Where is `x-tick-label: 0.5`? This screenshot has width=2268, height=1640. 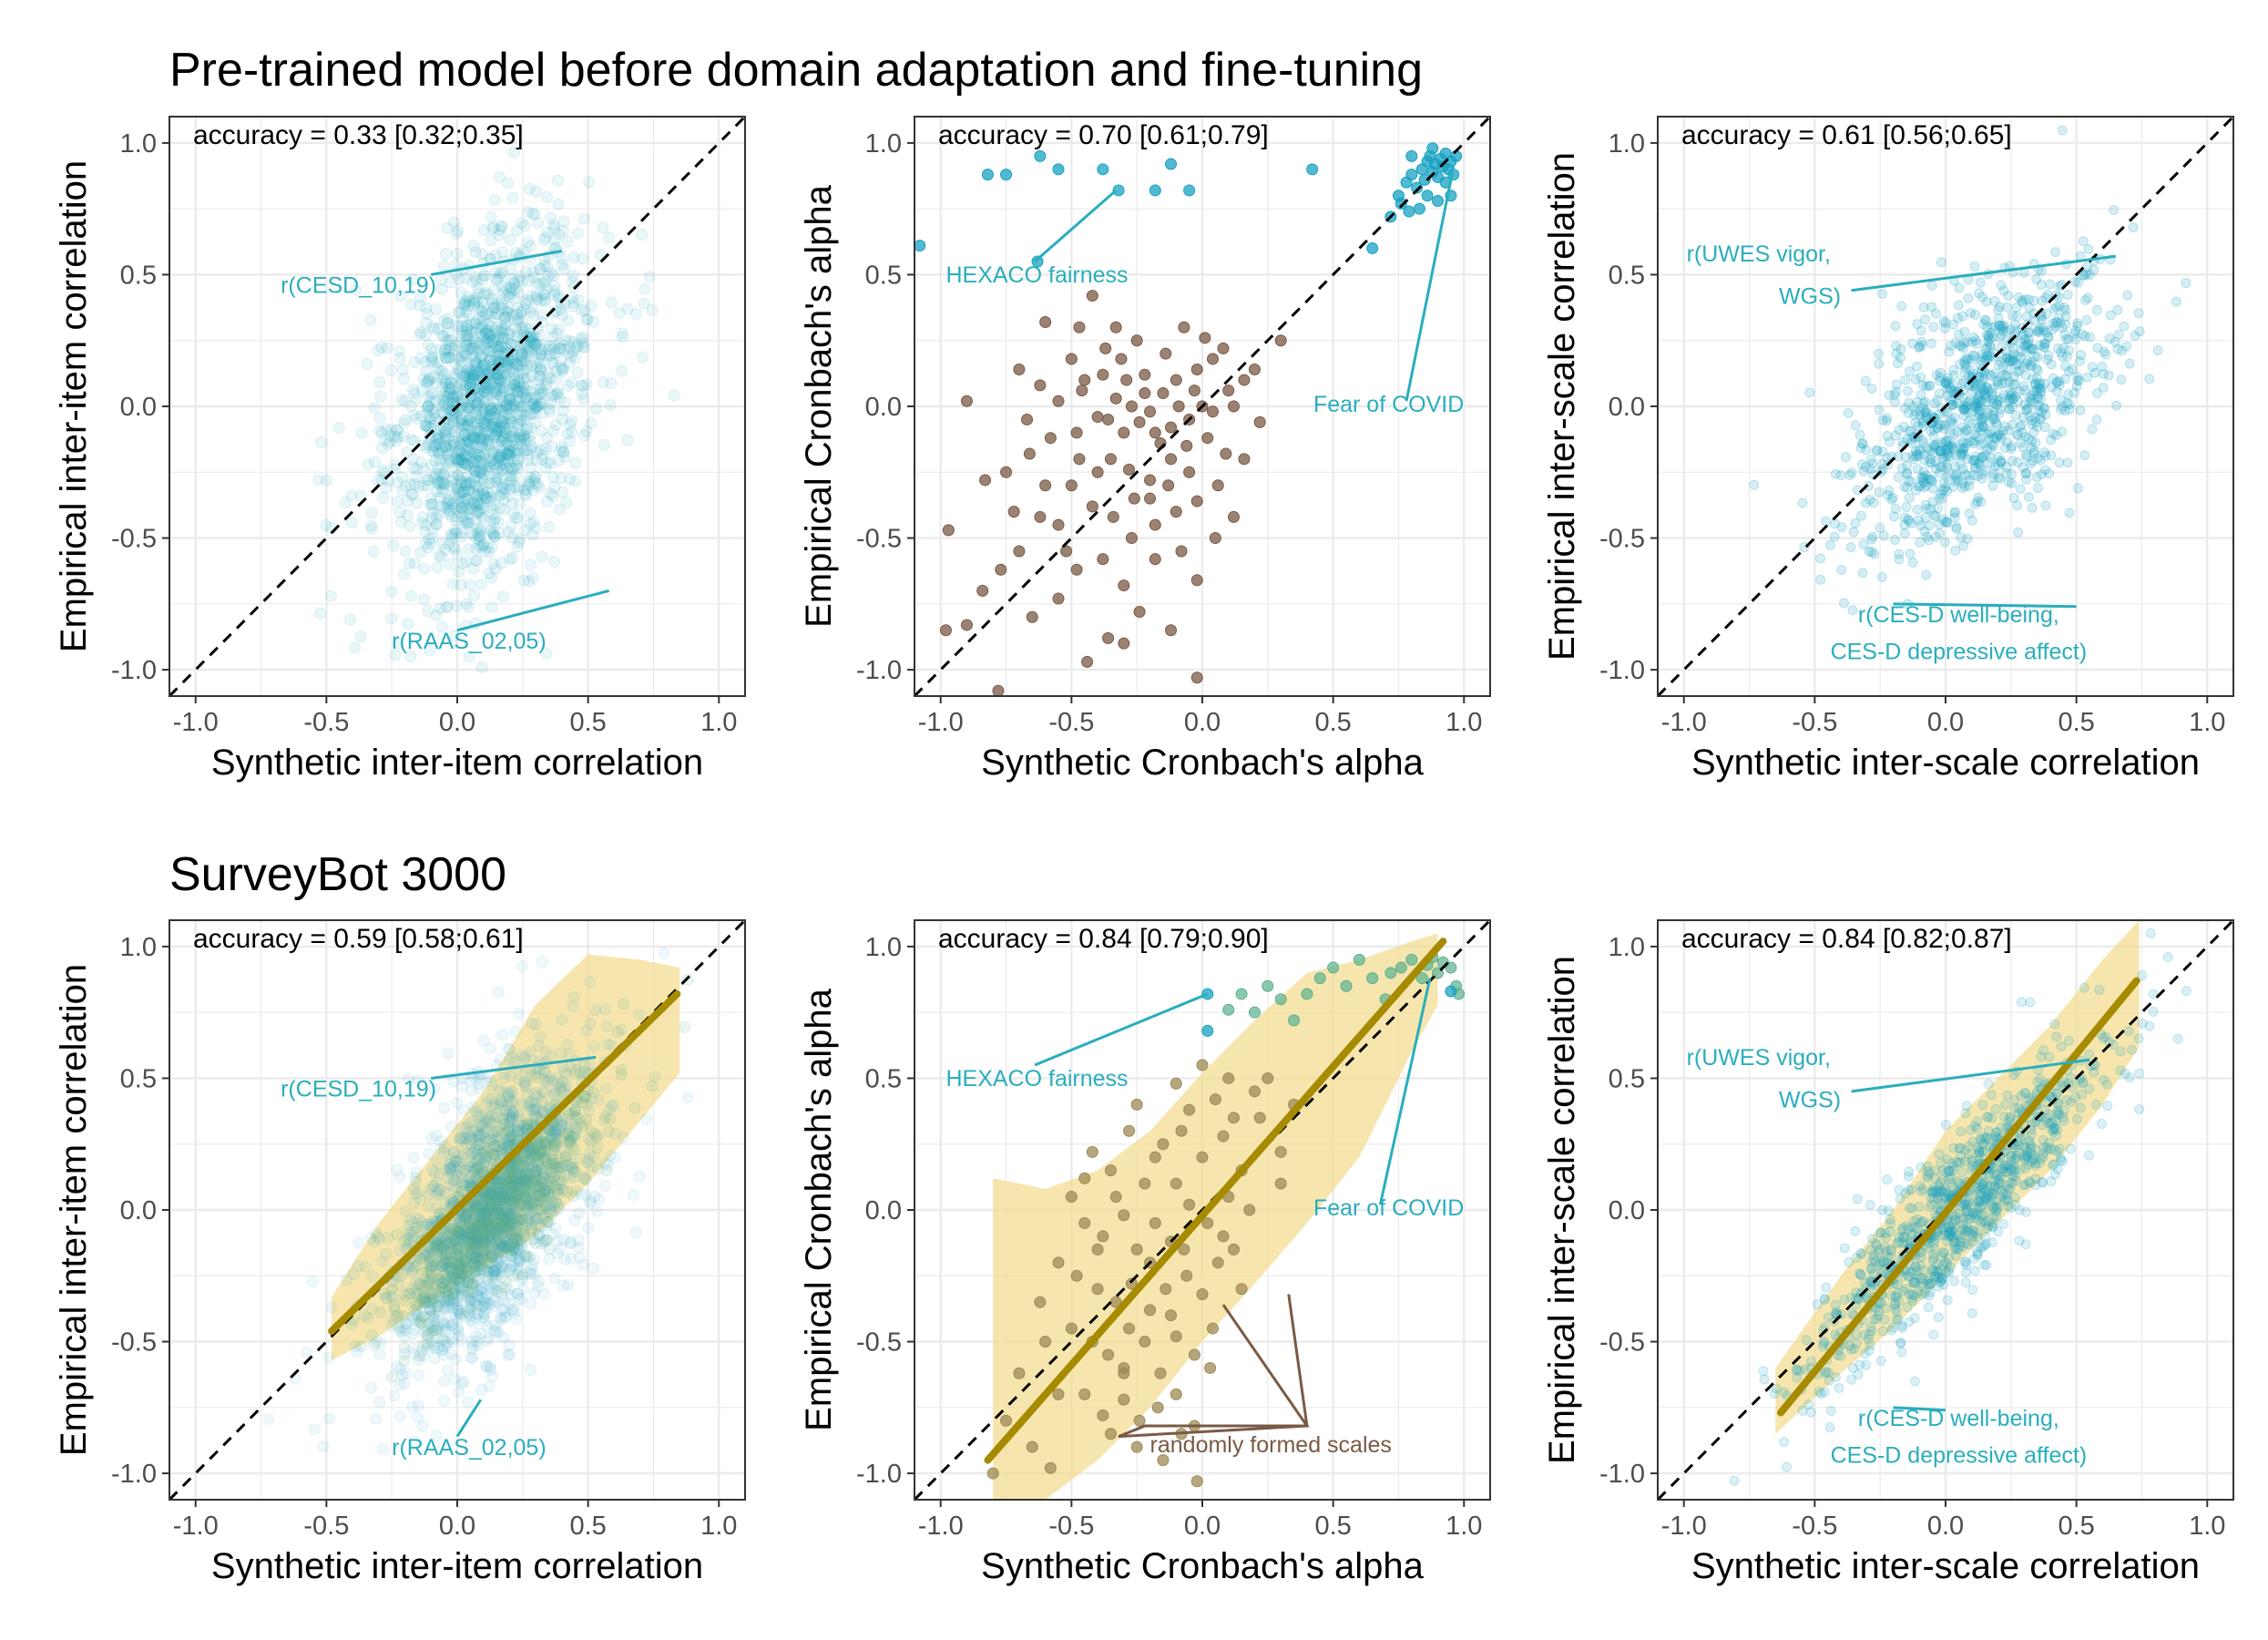 x-tick-label: 0.5 is located at coordinates (587, 722).